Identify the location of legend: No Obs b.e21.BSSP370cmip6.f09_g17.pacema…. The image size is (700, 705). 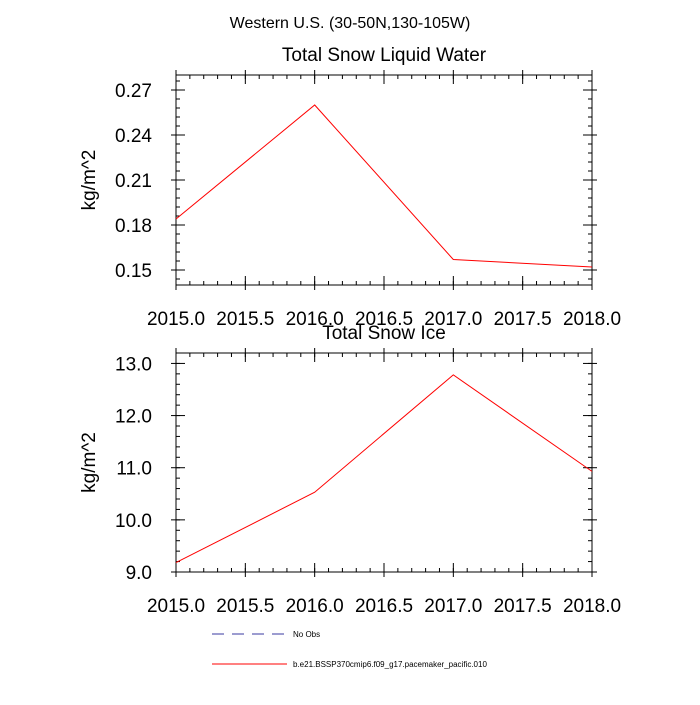
(349, 649).